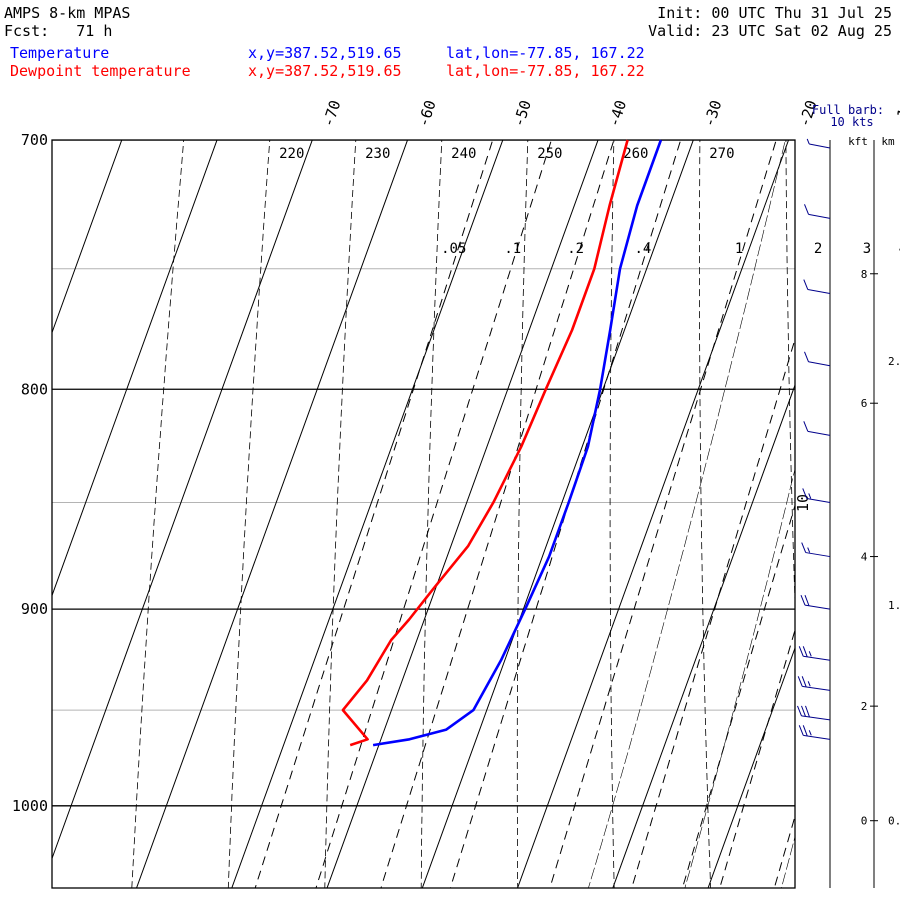 The height and width of the screenshot is (900, 900). What do you see at coordinates (867, 249) in the screenshot?
I see `mixing-ratio-label: 3` at bounding box center [867, 249].